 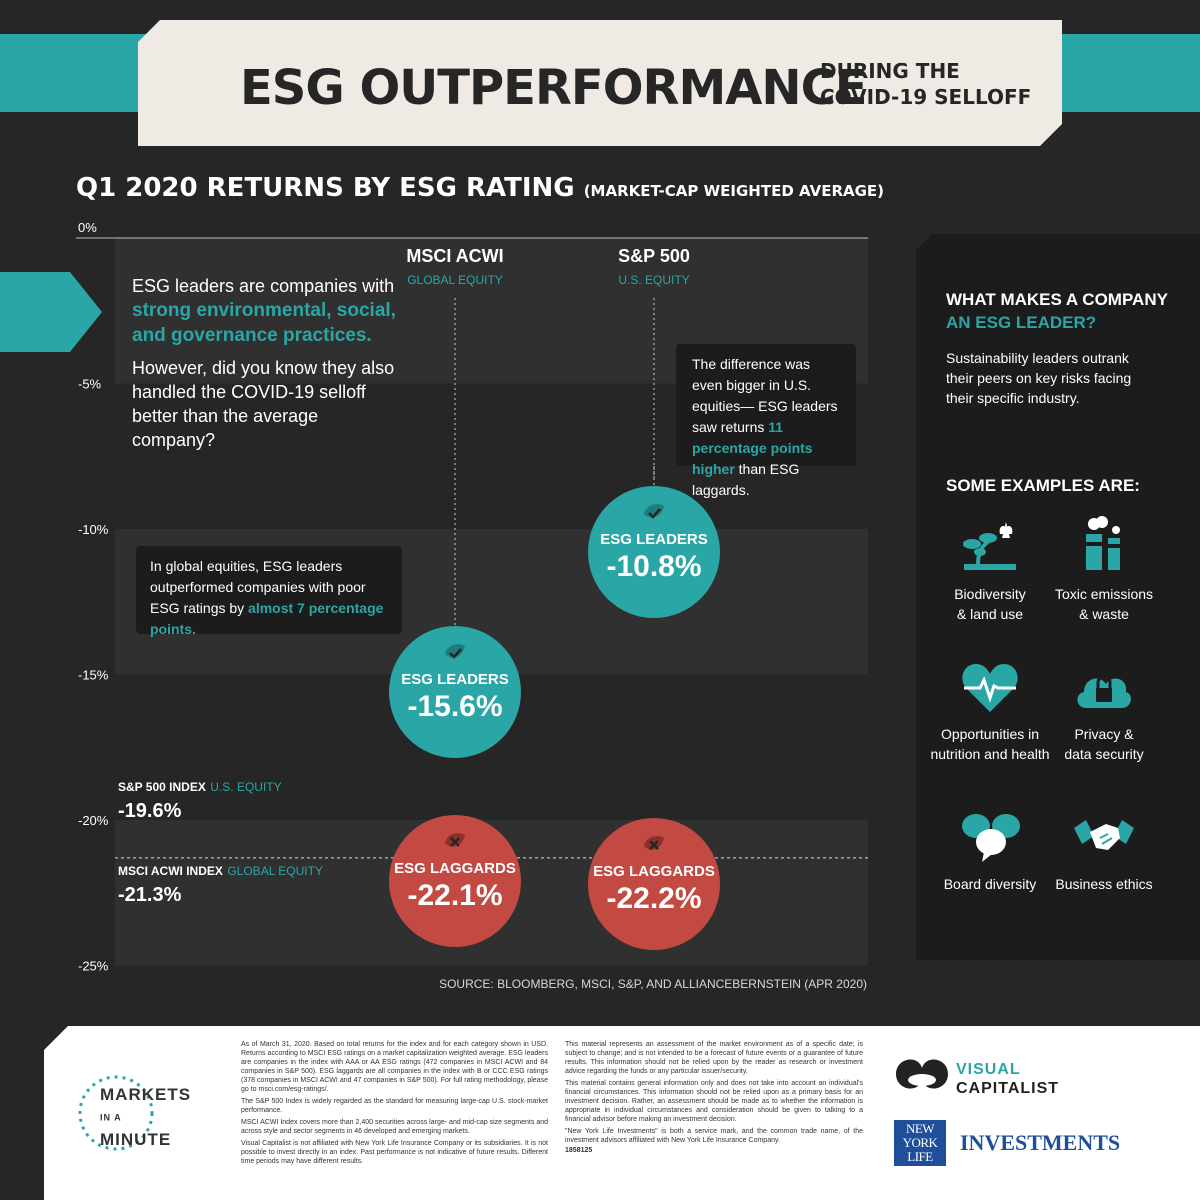 I want to click on footer-panel, so click(x=622, y=1113).